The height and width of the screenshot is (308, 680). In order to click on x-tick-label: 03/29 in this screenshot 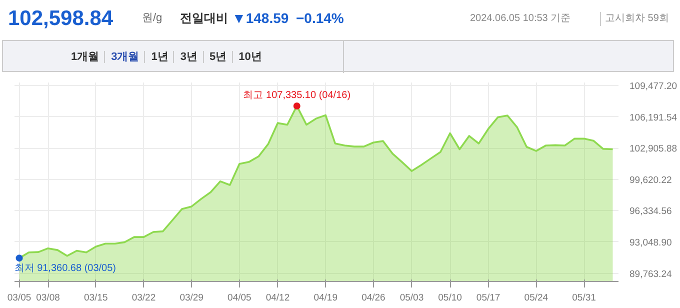, I will do `click(192, 298)`.